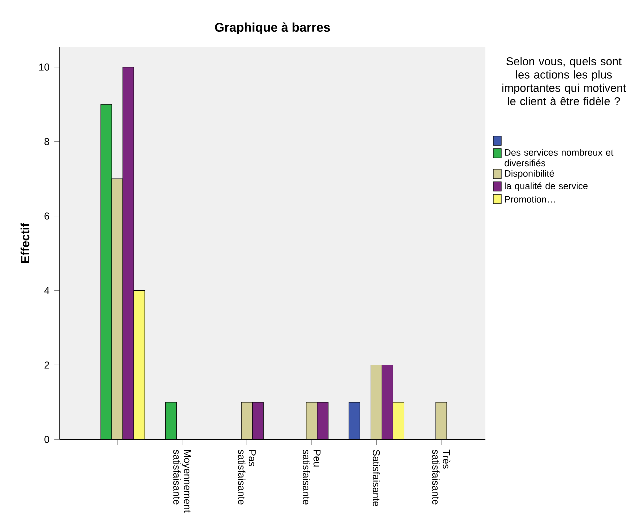  What do you see at coordinates (529, 174) in the screenshot?
I see `legend-label: Disponibilité` at bounding box center [529, 174].